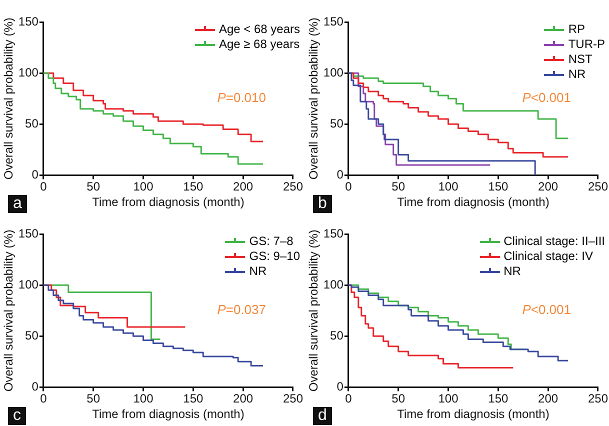 The height and width of the screenshot is (426, 609). I want to click on legend-label: Clinical stage: IV, so click(548, 256).